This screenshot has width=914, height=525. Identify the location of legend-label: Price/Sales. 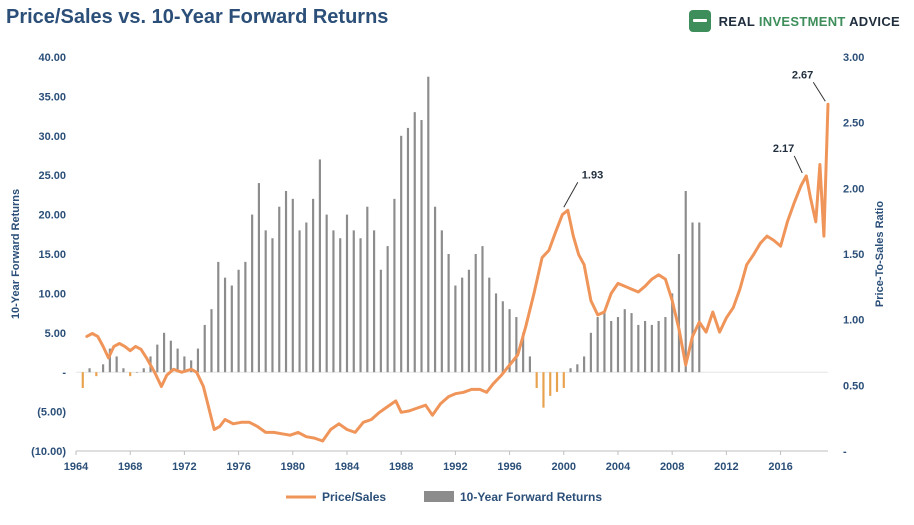
(354, 497).